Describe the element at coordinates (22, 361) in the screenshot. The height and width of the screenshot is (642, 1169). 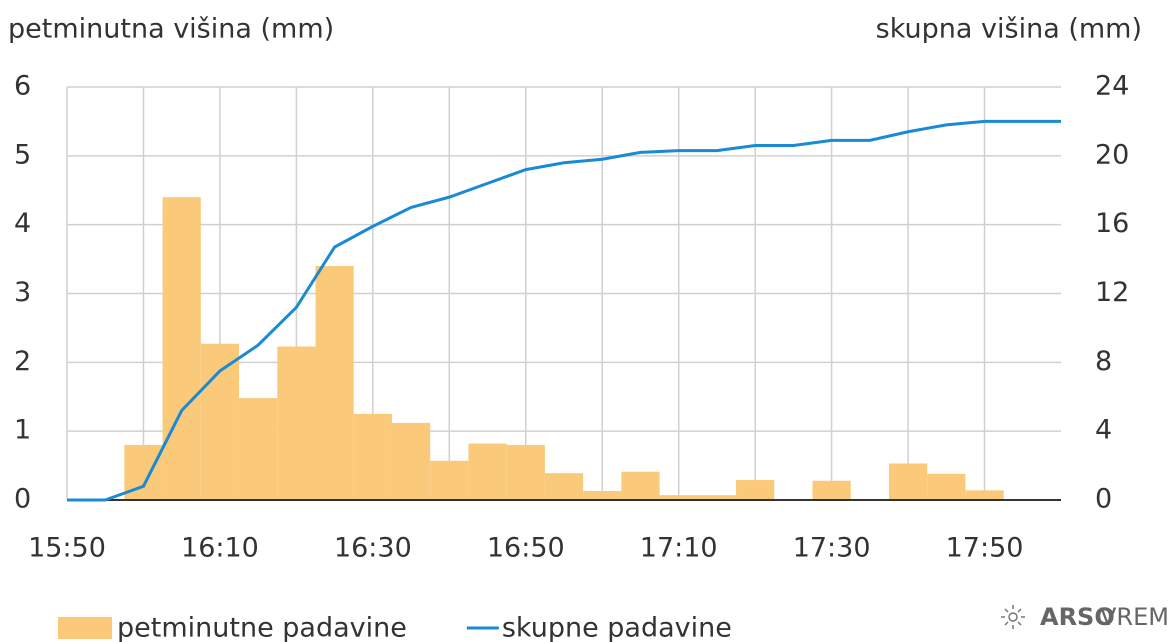
I see `y-tick-label: 2` at that location.